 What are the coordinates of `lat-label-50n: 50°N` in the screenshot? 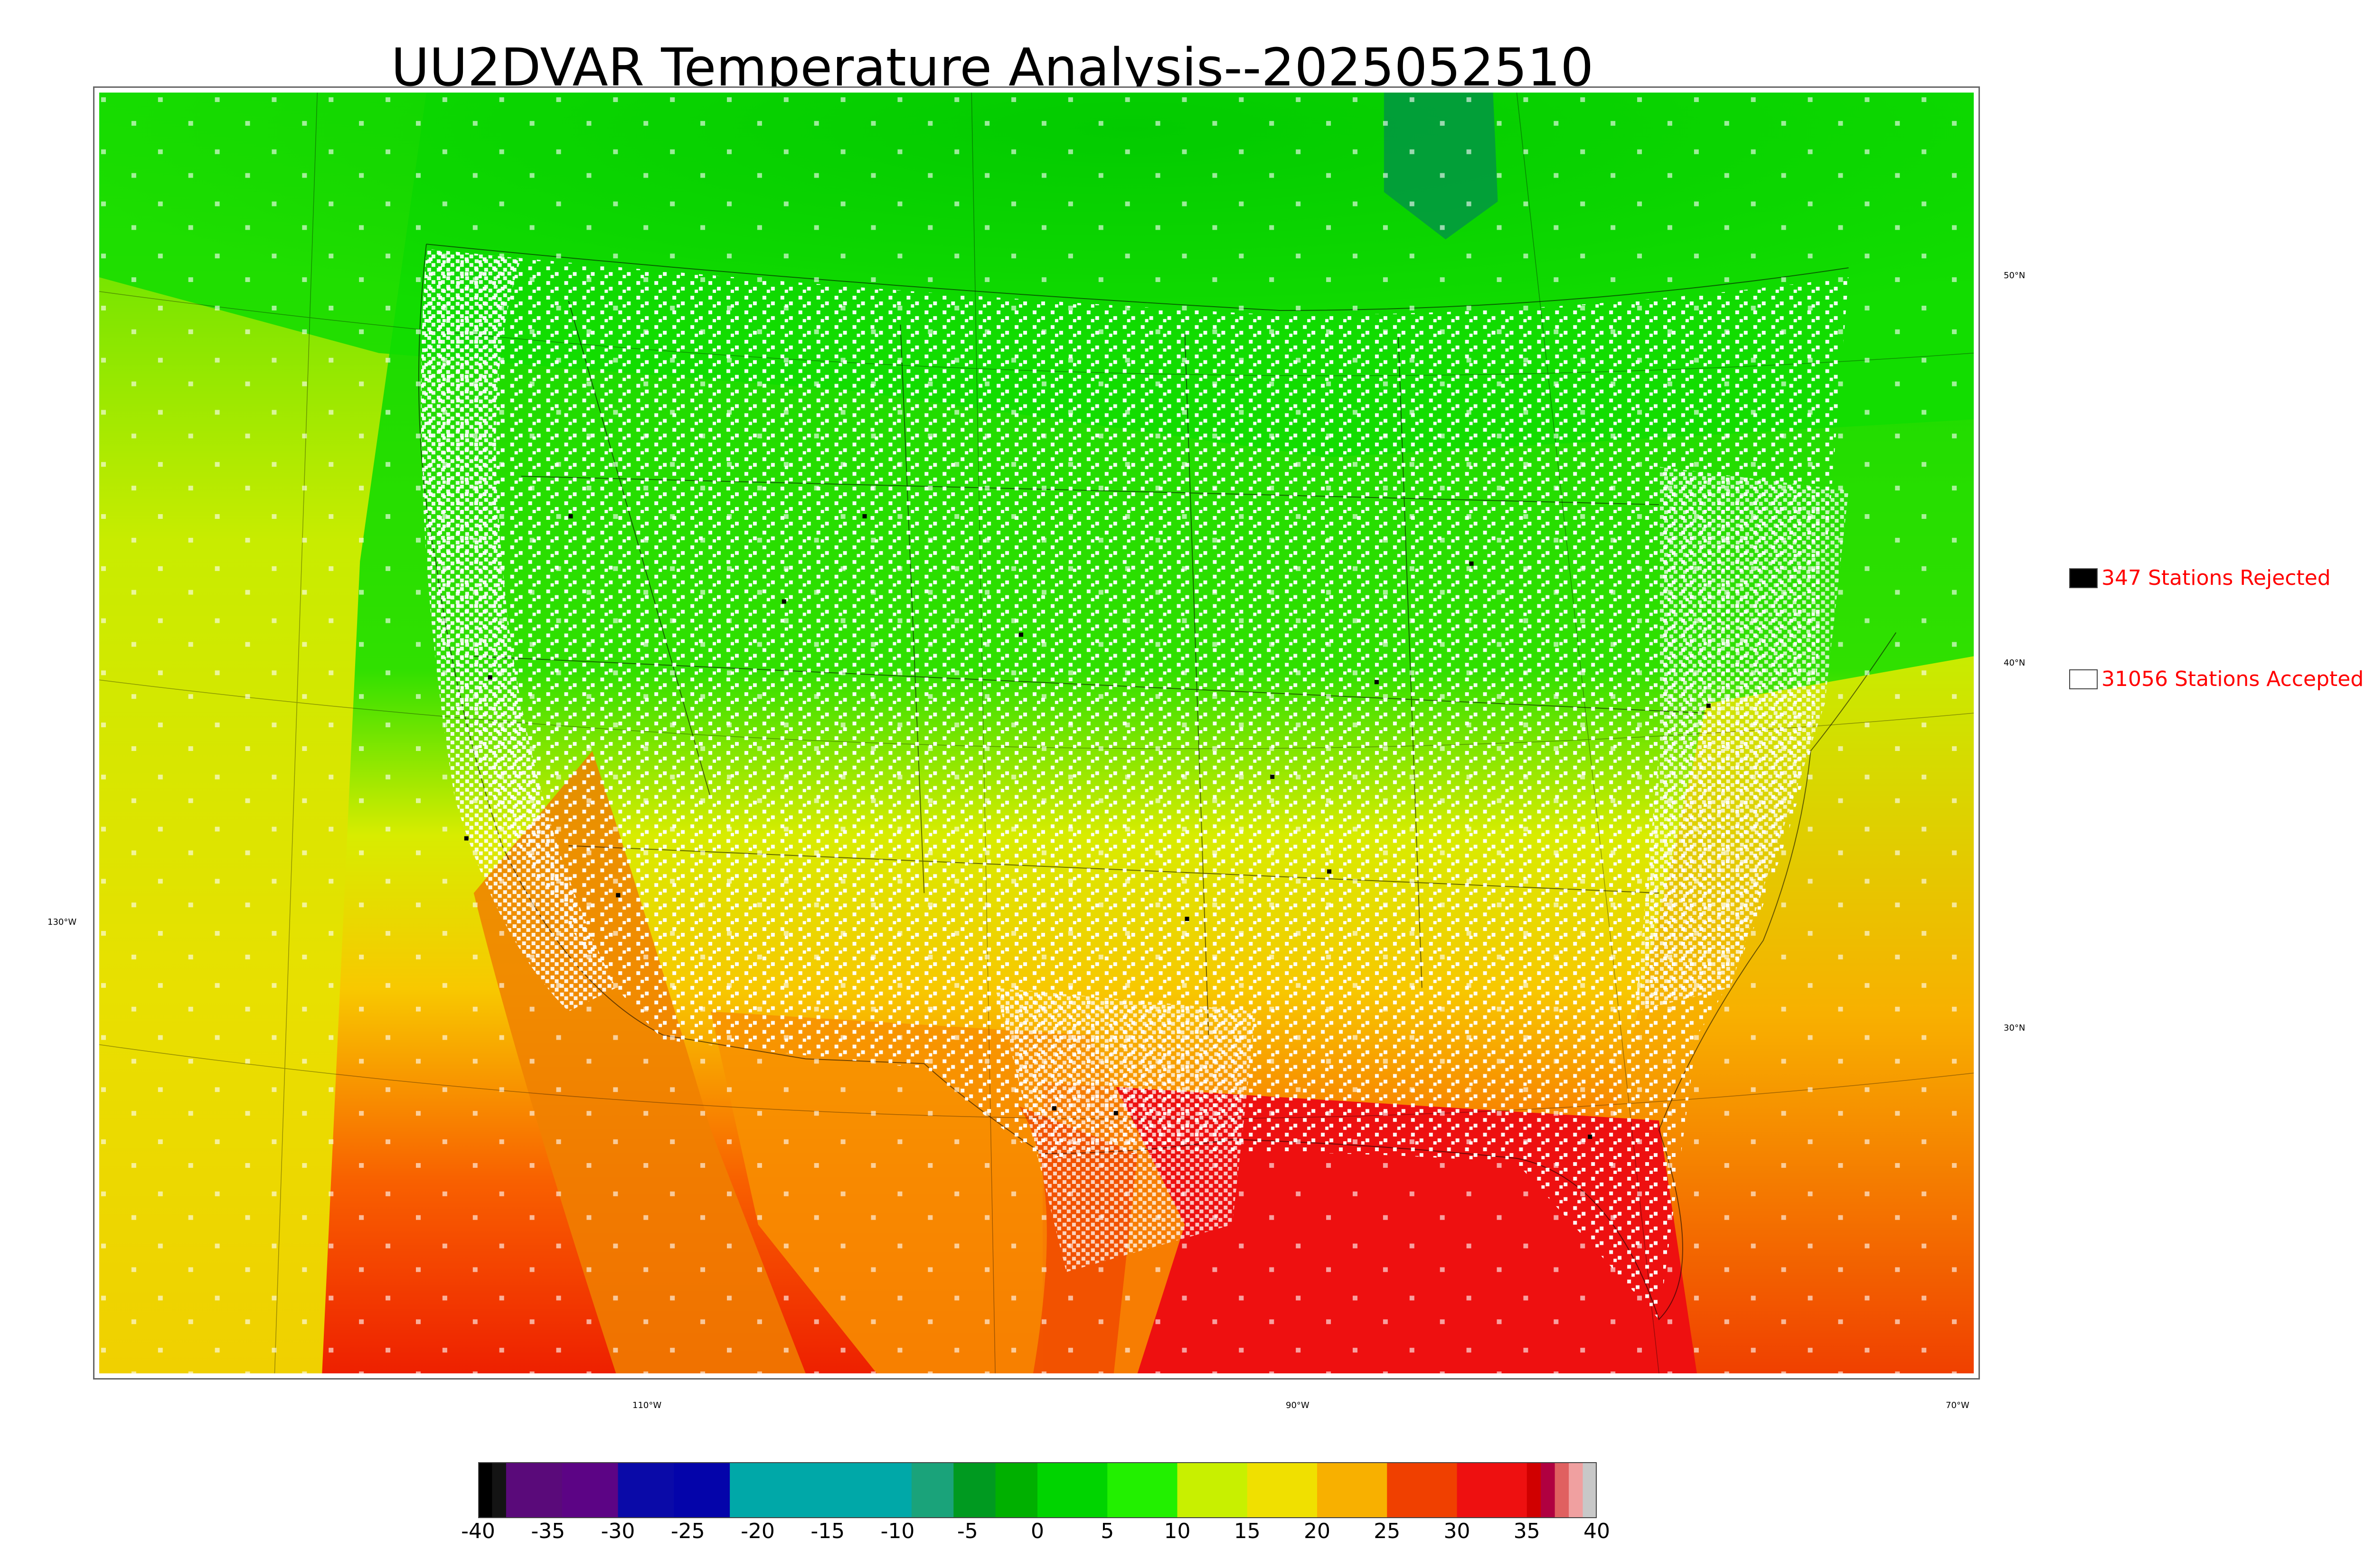 It's located at (2014, 276).